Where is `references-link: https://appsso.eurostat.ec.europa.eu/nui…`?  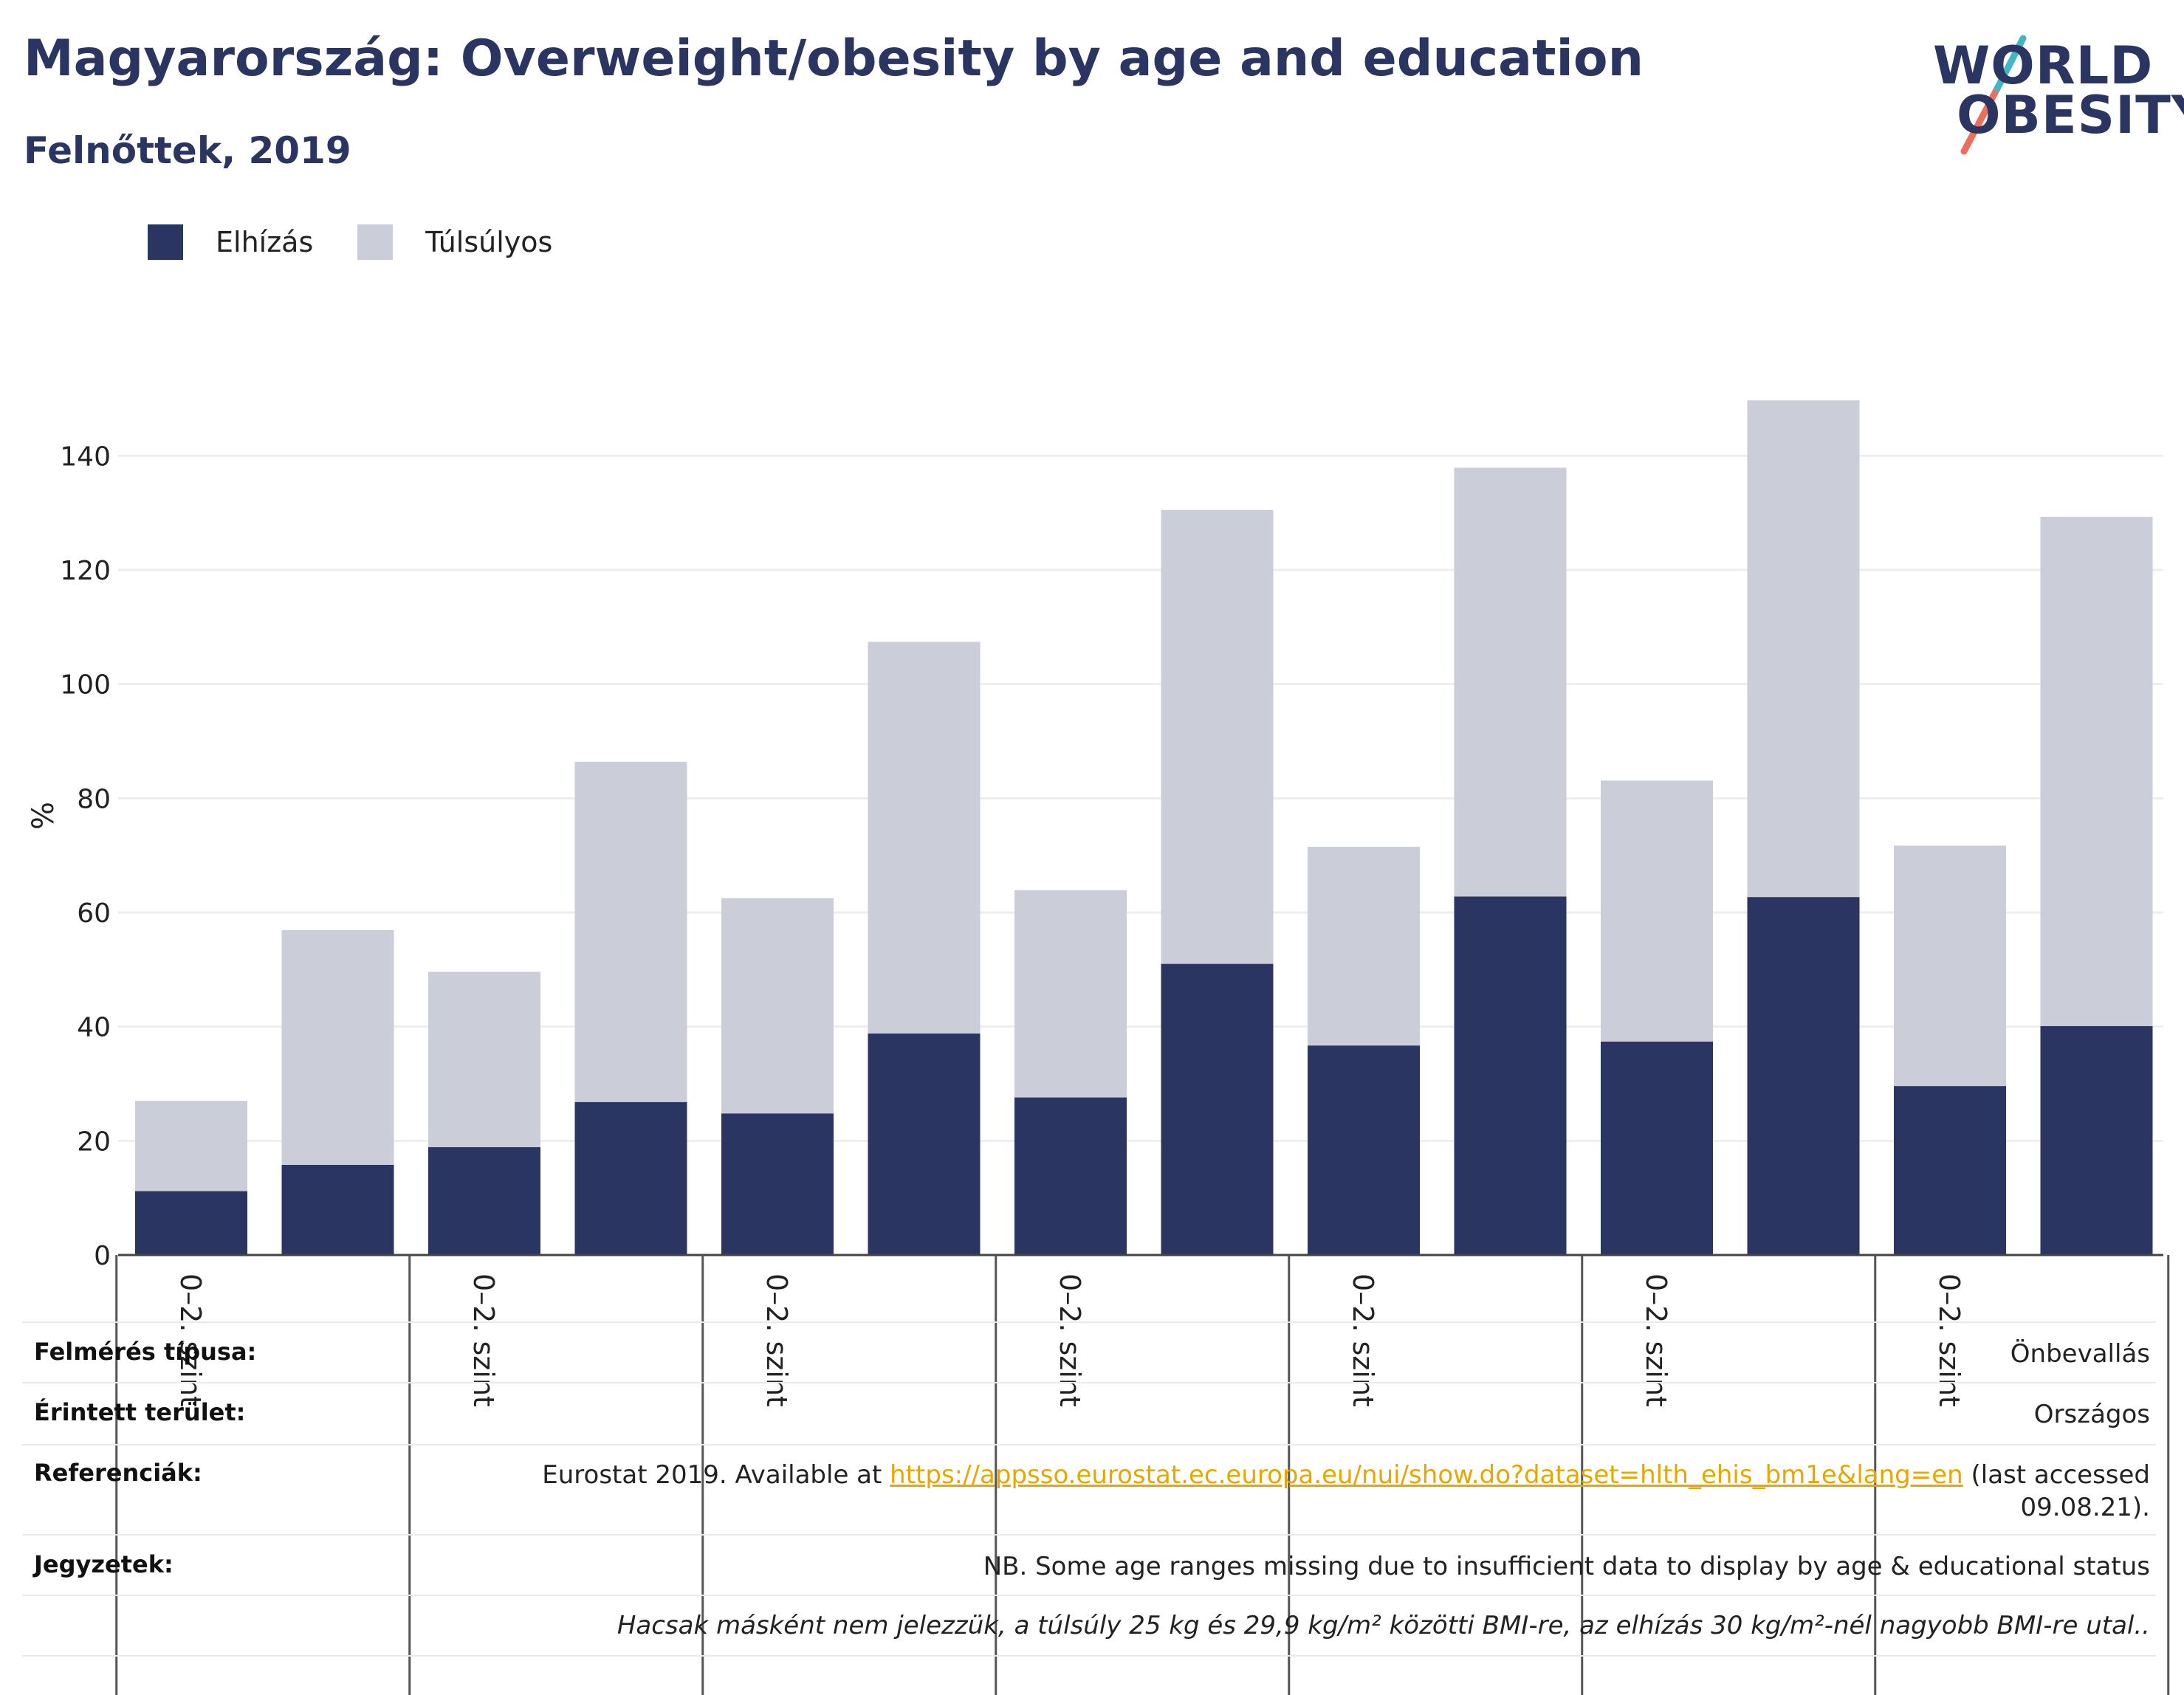
references-link: https://appsso.eurostat.ec.europa.eu/nui… is located at coordinates (1426, 1475).